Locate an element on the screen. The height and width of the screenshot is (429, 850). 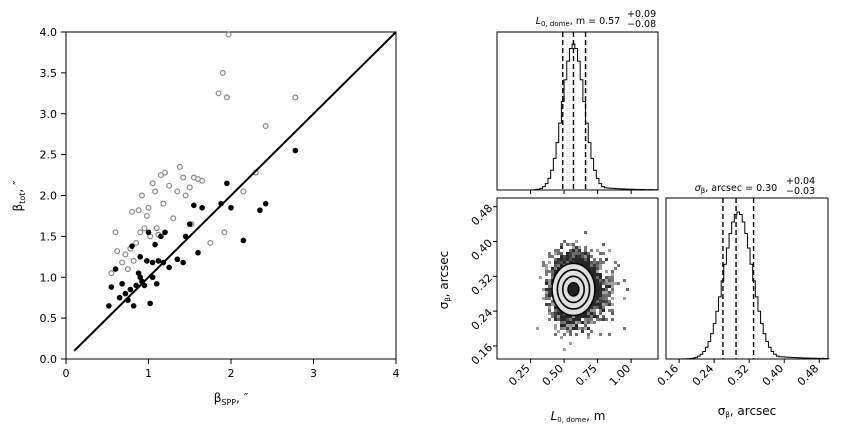
hist-xtick-label: 0.32 is located at coordinates (738, 375).